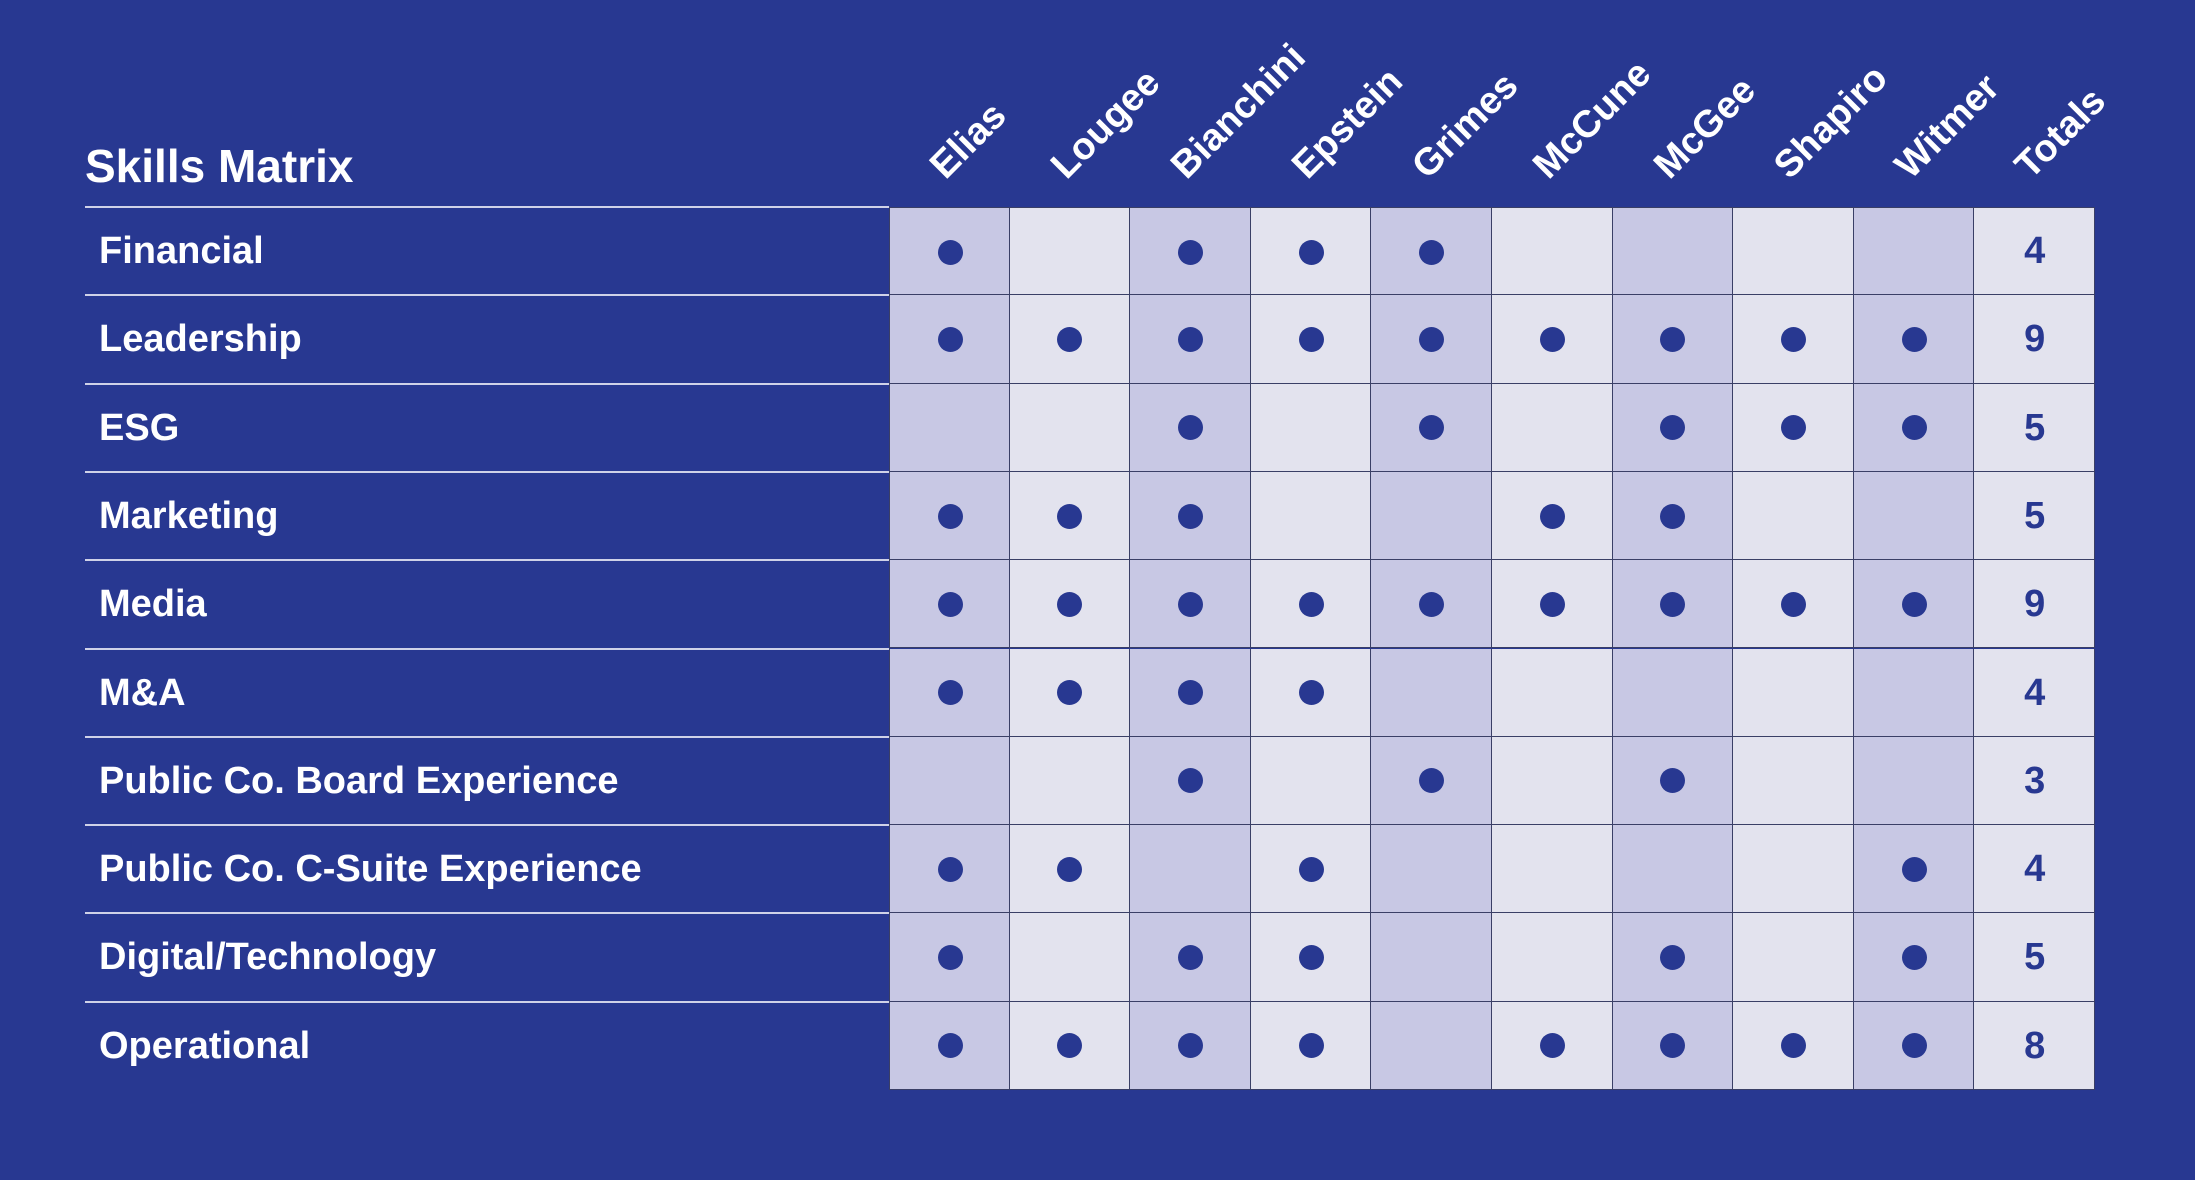 The height and width of the screenshot is (1180, 2195). I want to click on column-header: Grimes, so click(1465, 125).